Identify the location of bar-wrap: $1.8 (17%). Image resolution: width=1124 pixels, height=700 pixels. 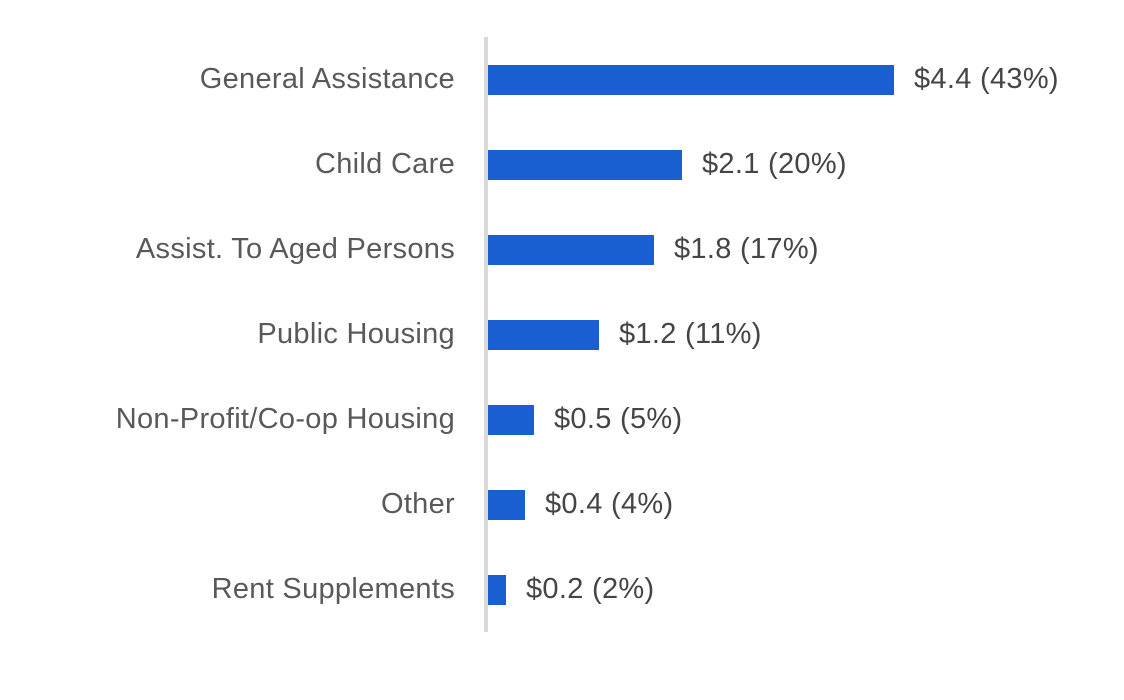
(653, 249).